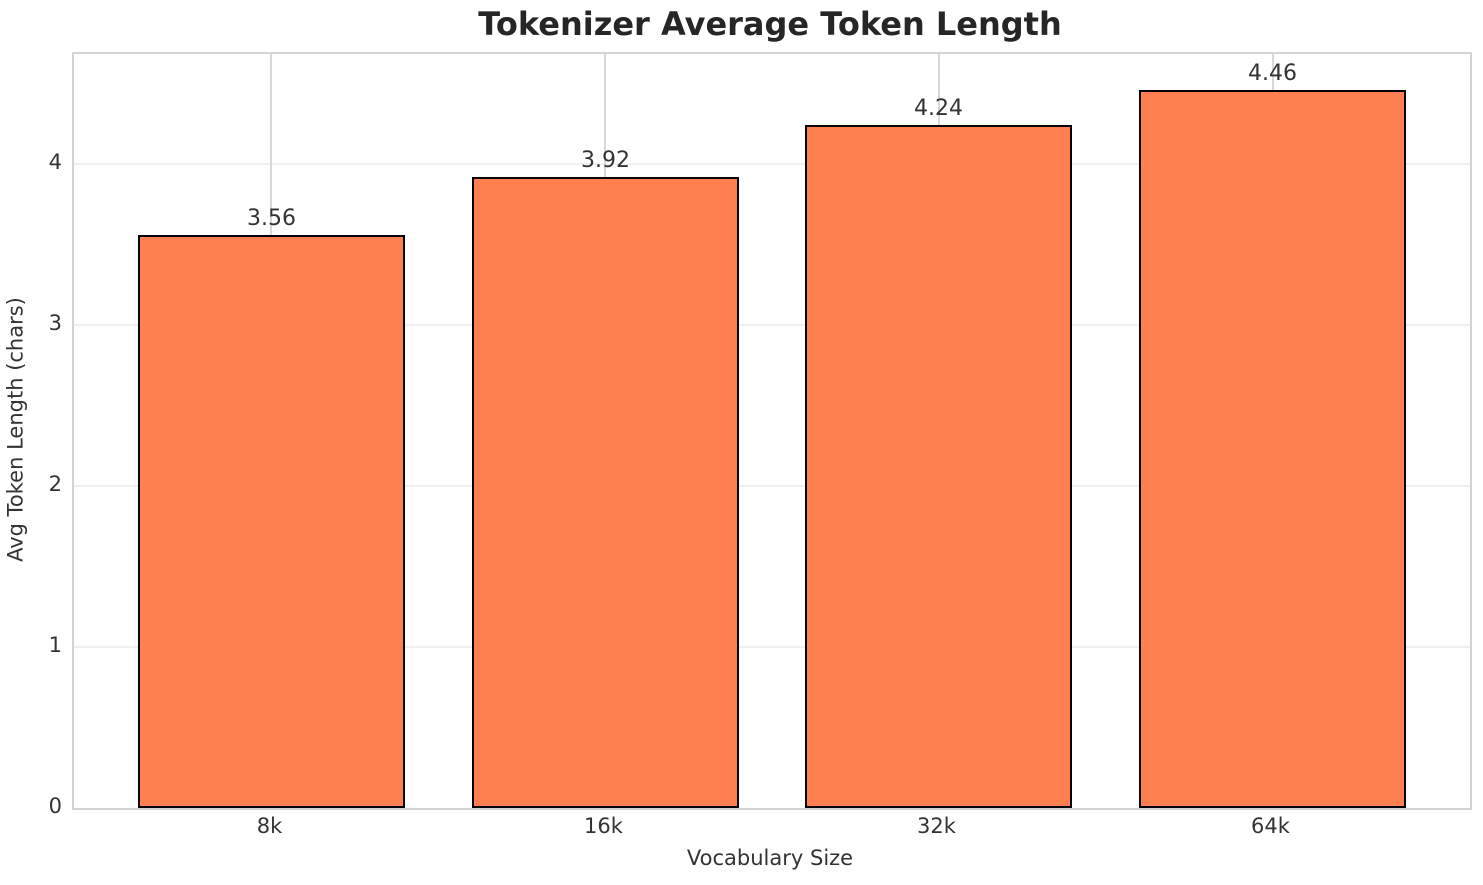  Describe the element at coordinates (603, 826) in the screenshot. I see `x-tick-label: 16k` at that location.